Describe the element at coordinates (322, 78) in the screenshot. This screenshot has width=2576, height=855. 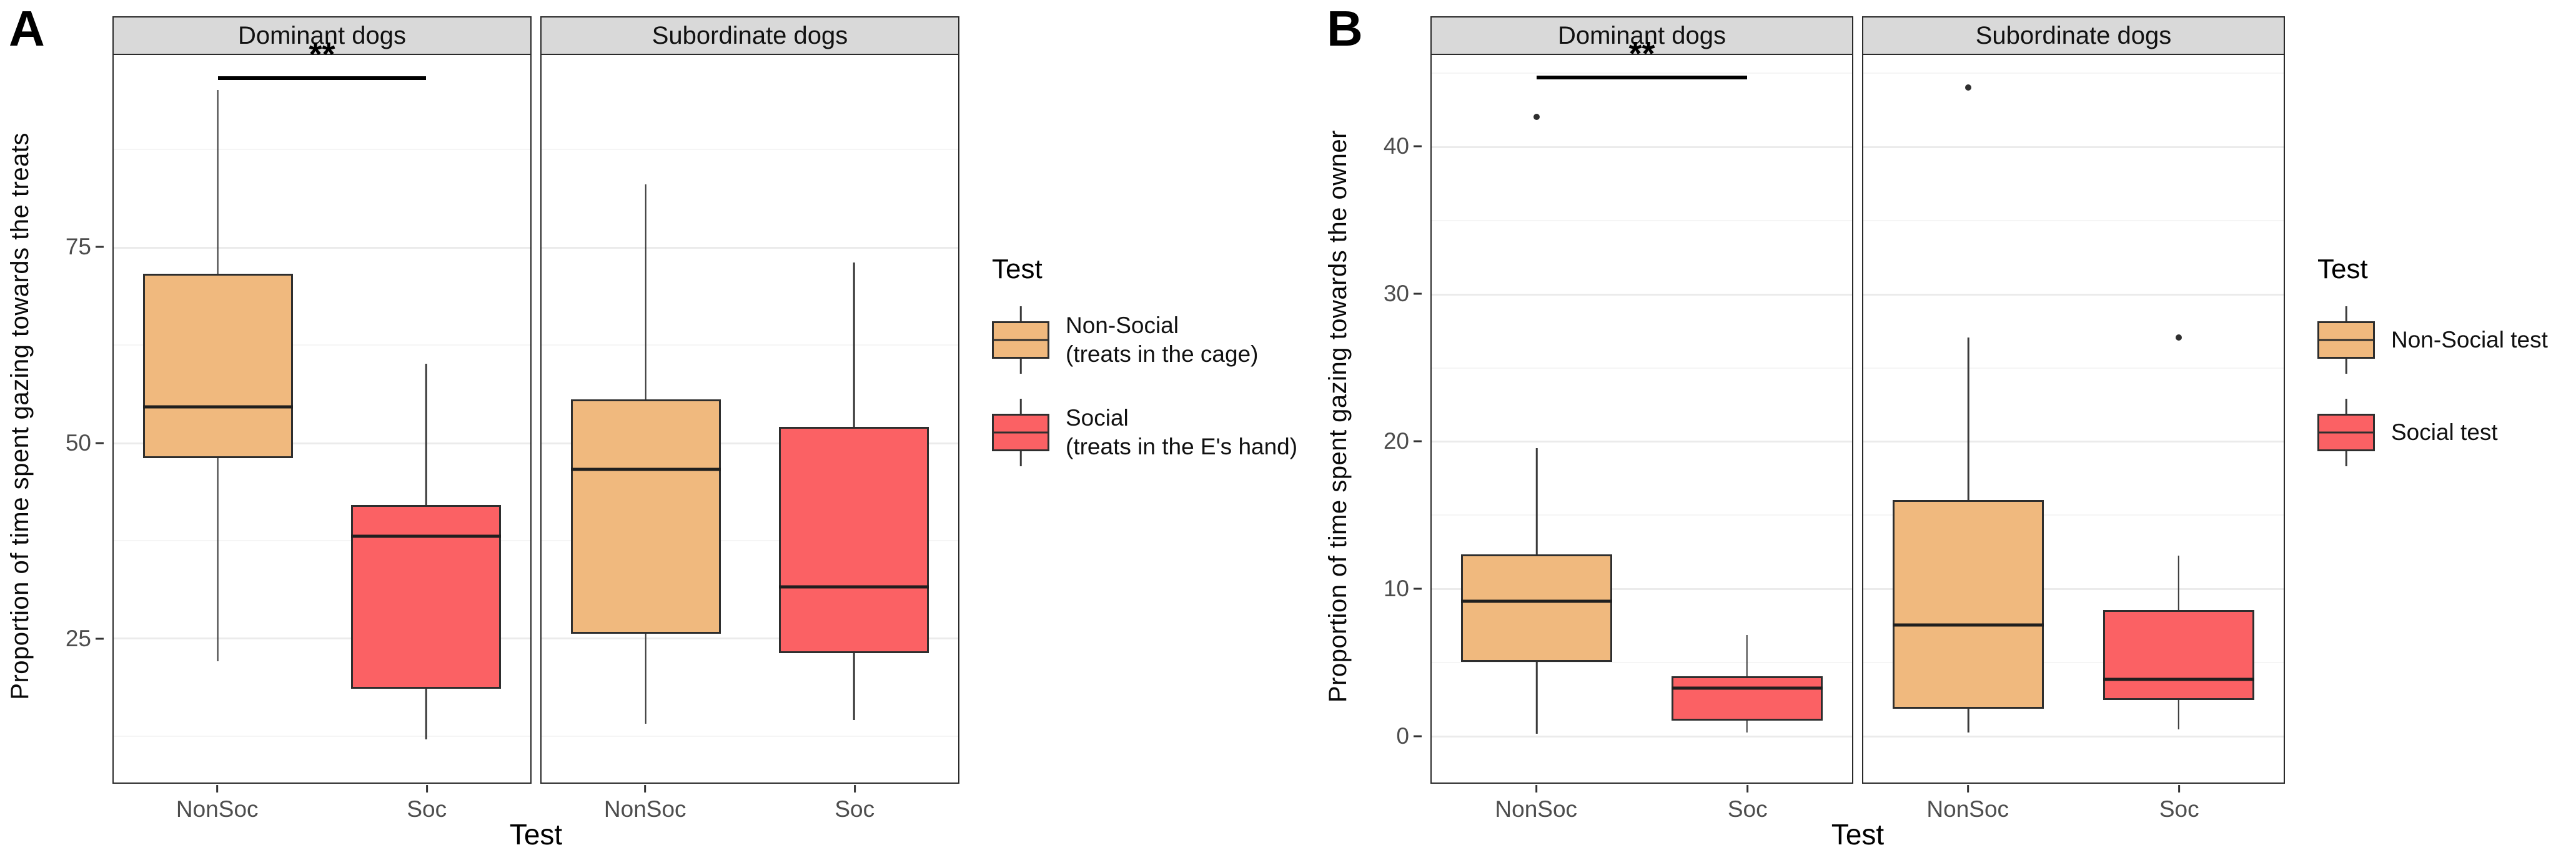
I see `significance-bar` at that location.